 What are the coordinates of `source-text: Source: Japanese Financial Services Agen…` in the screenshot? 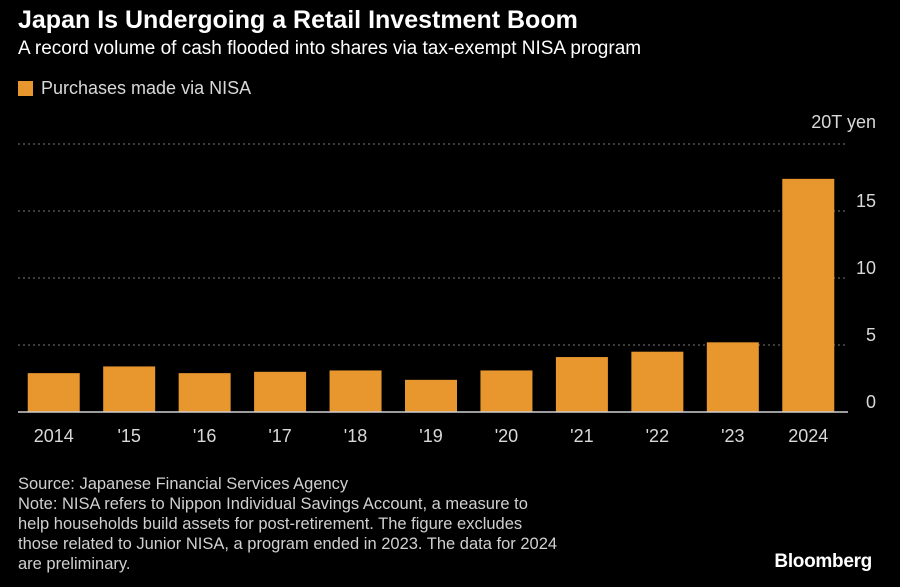 It's located at (183, 484).